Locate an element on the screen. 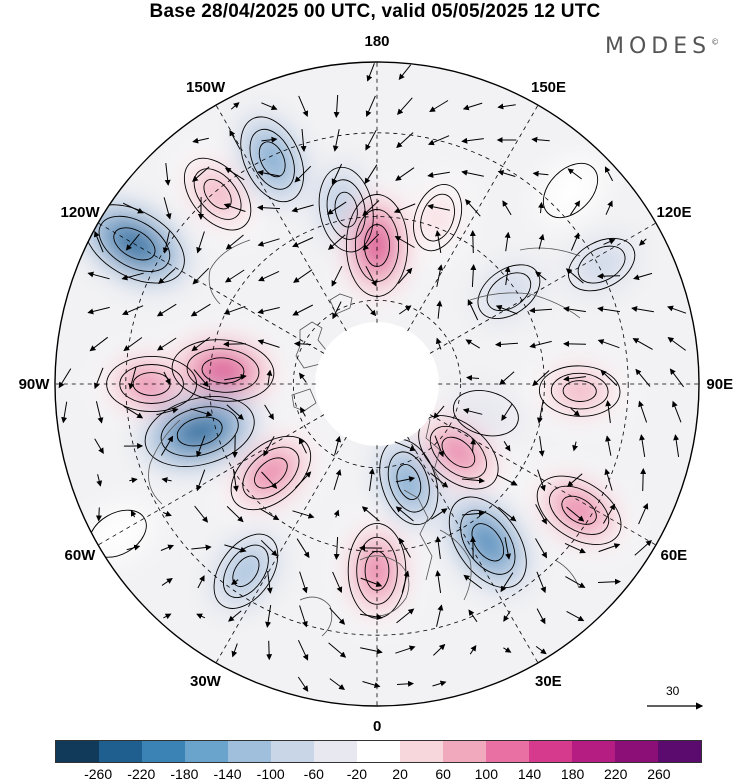  longitude-label: 120W is located at coordinates (80, 212).